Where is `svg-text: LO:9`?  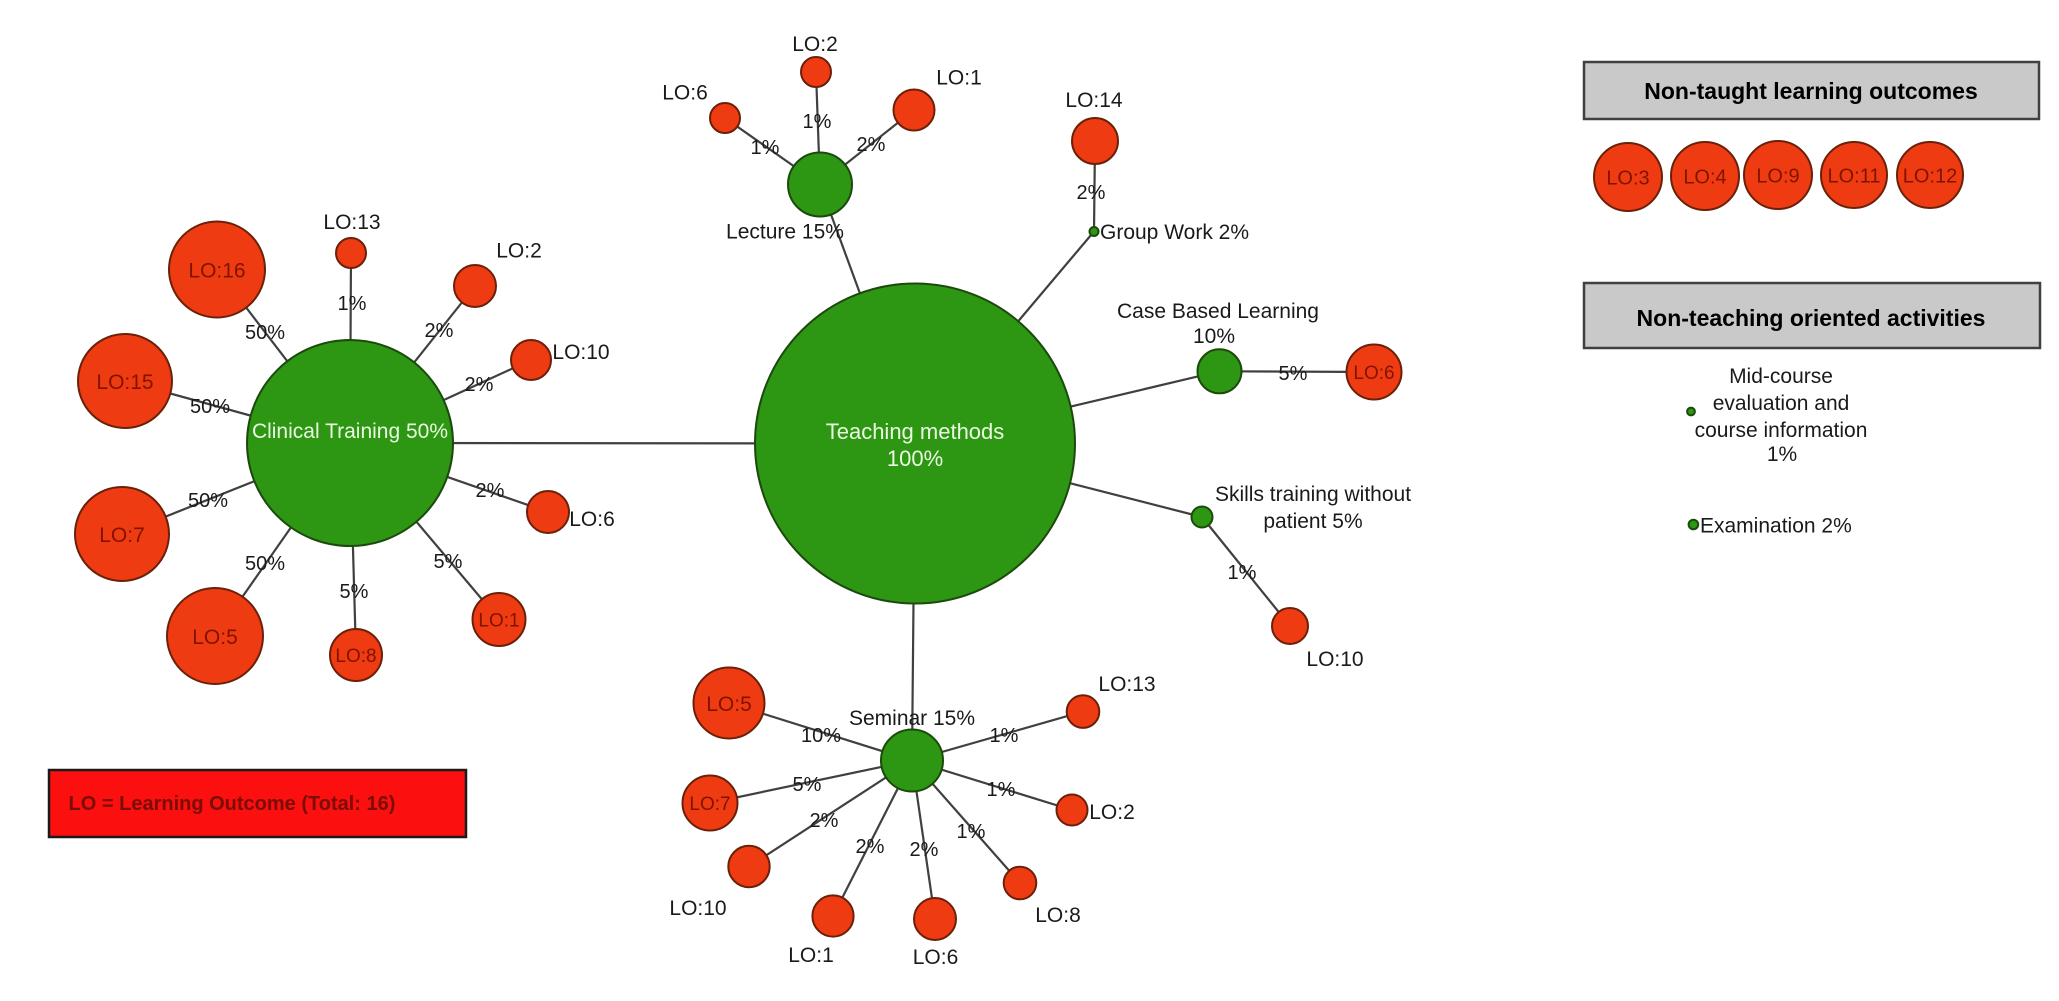
svg-text: LO:9 is located at coordinates (1777, 177).